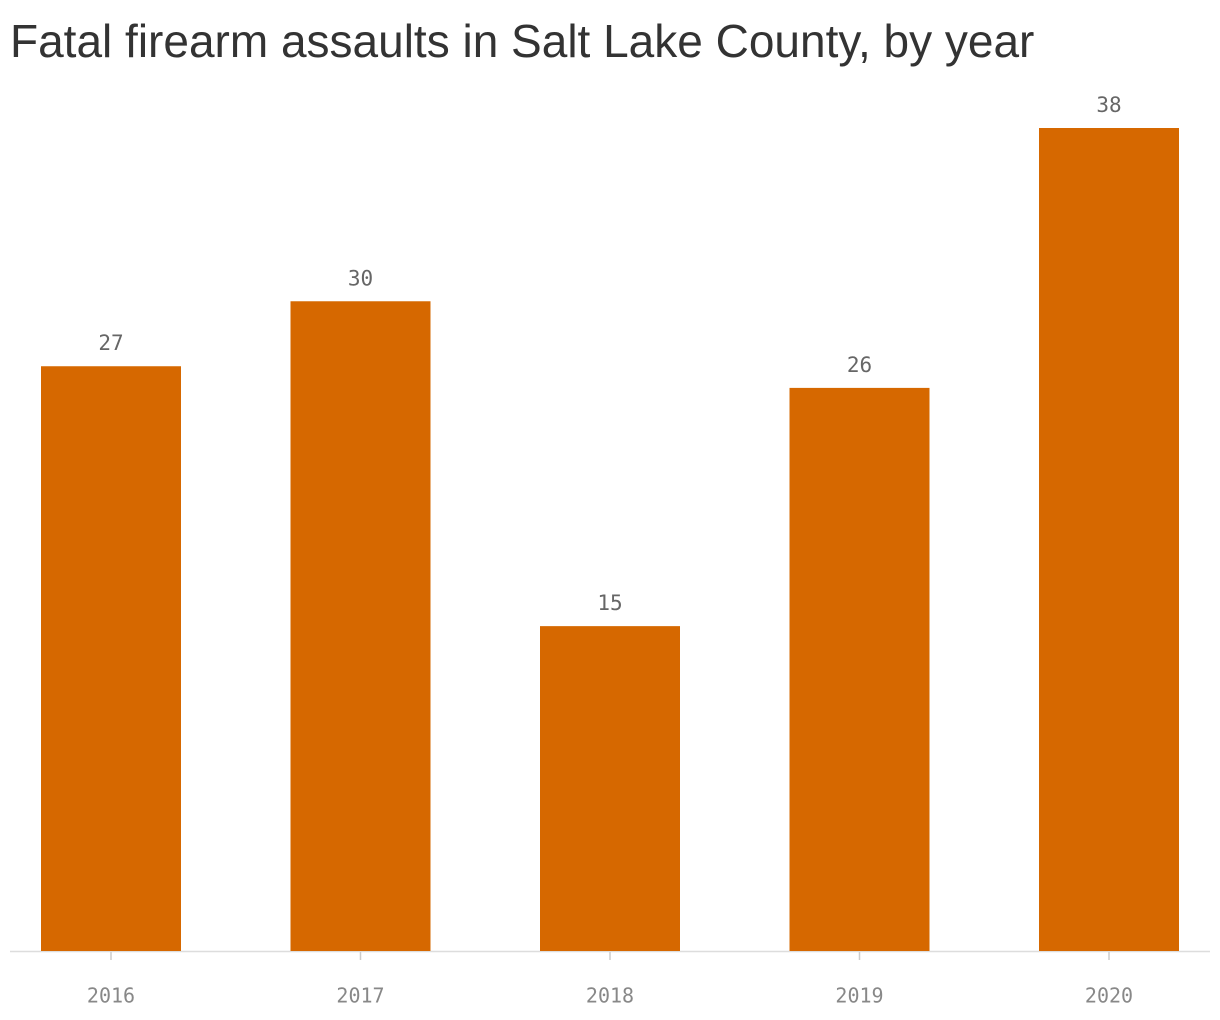  I want to click on x-tick-label: 2020, so click(1109, 996).